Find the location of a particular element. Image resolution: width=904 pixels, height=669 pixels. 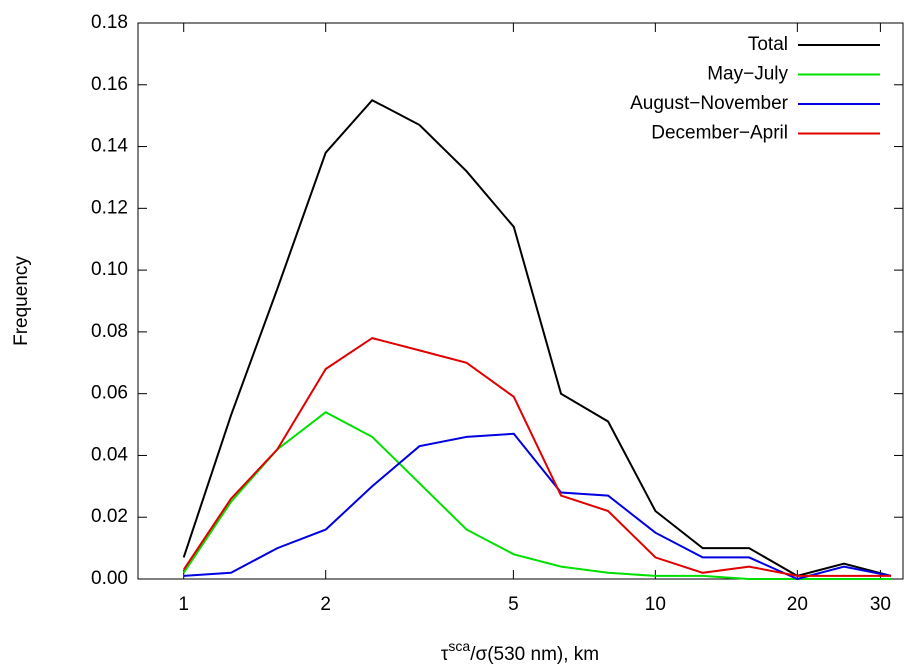

y-tick-label: 0.00 is located at coordinates (109, 578).